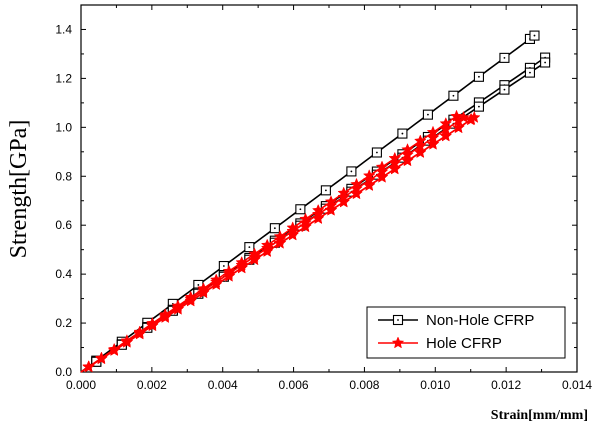 This screenshot has width=602, height=431. Describe the element at coordinates (63, 225) in the screenshot. I see `y-tick-label: 0.6` at that location.